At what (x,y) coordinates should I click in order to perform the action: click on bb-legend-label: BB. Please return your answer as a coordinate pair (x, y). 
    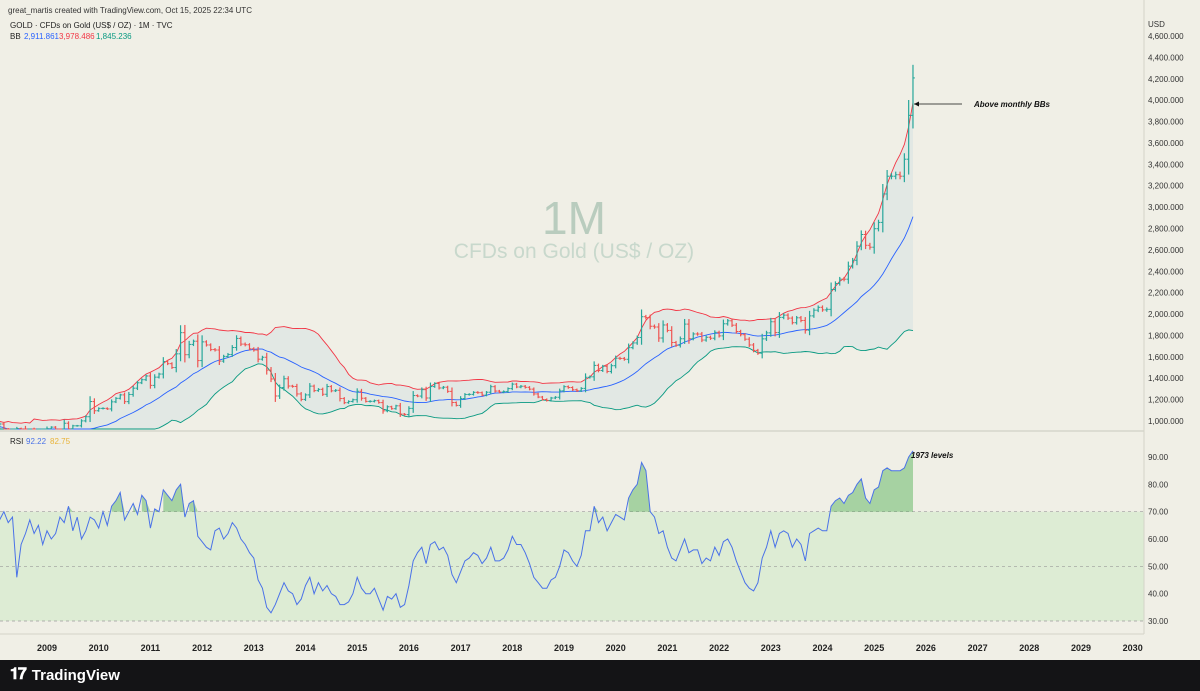
    Looking at the image, I should click on (15, 36).